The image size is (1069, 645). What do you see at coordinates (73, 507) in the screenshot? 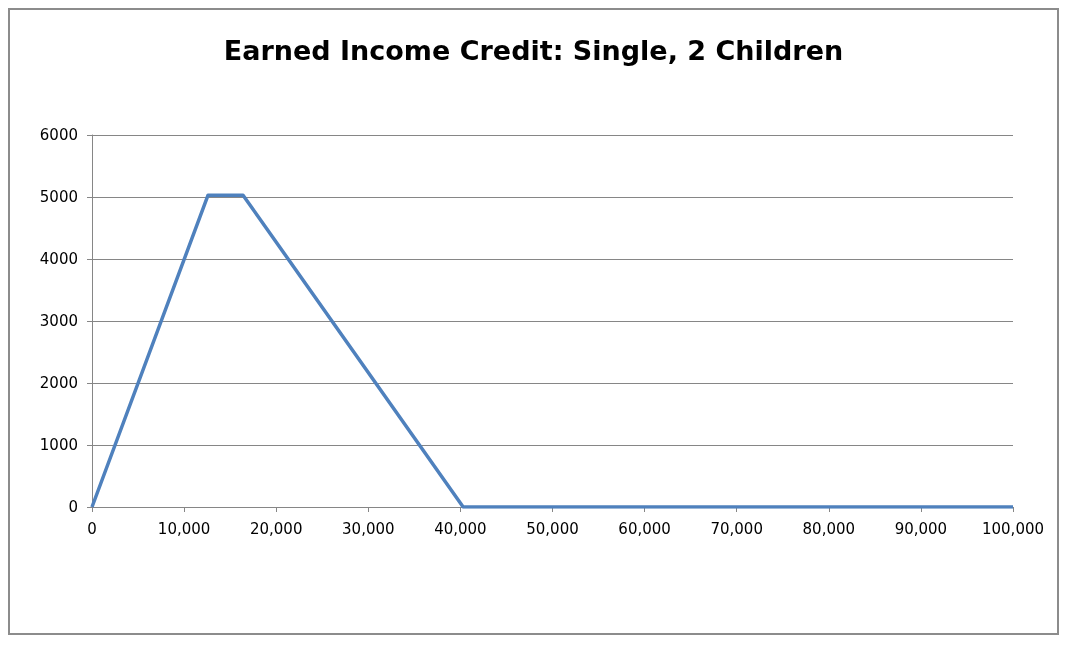
I see `y-tick-label: 0` at bounding box center [73, 507].